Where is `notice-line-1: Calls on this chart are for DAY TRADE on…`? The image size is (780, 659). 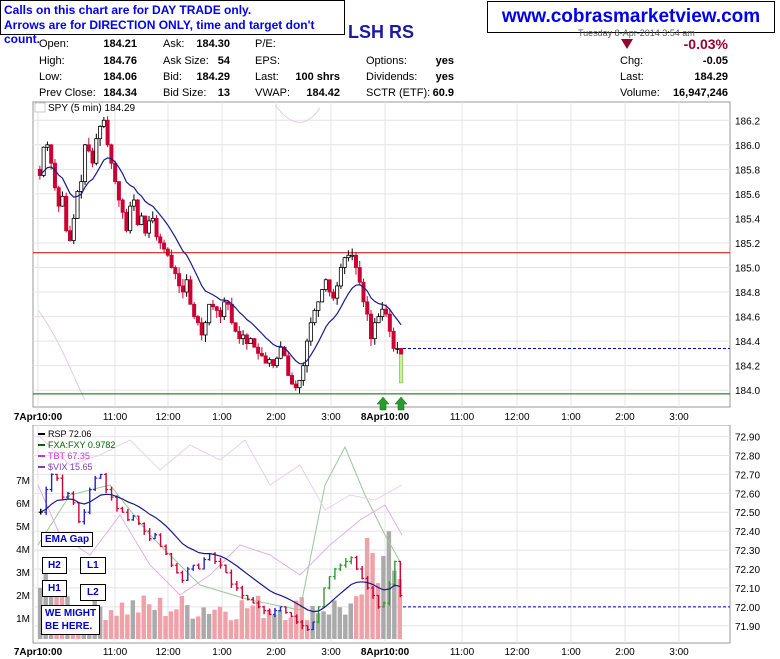 notice-line-1: Calls on this chart are for DAY TRADE on… is located at coordinates (128, 10).